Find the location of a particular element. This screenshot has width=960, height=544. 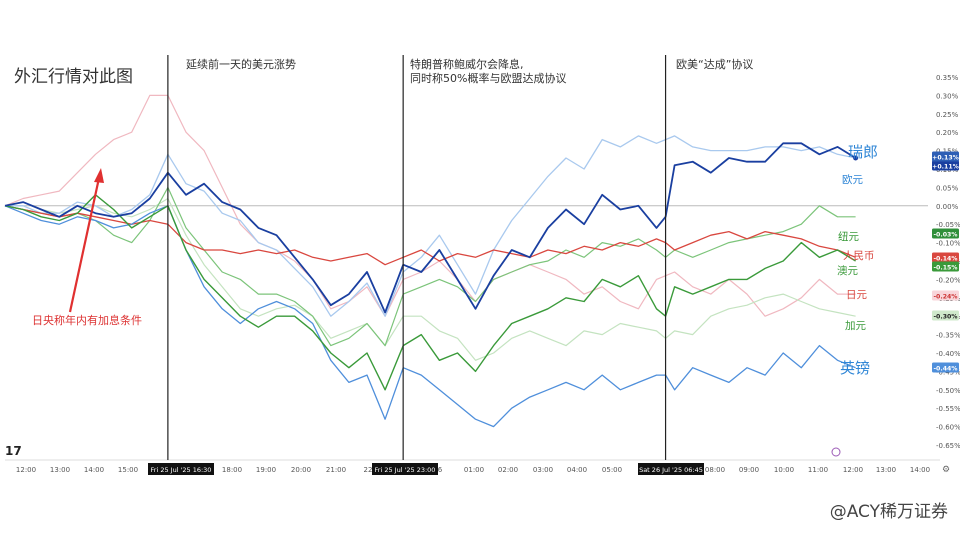

x-tick-label: 04:00 is located at coordinates (577, 470).